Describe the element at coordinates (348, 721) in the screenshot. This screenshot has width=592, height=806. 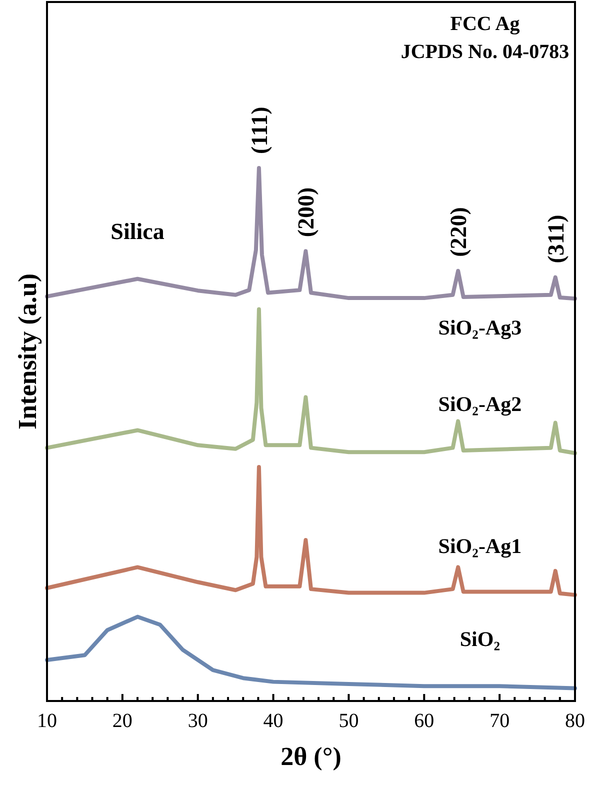
I see `x-tick-label: 50` at that location.